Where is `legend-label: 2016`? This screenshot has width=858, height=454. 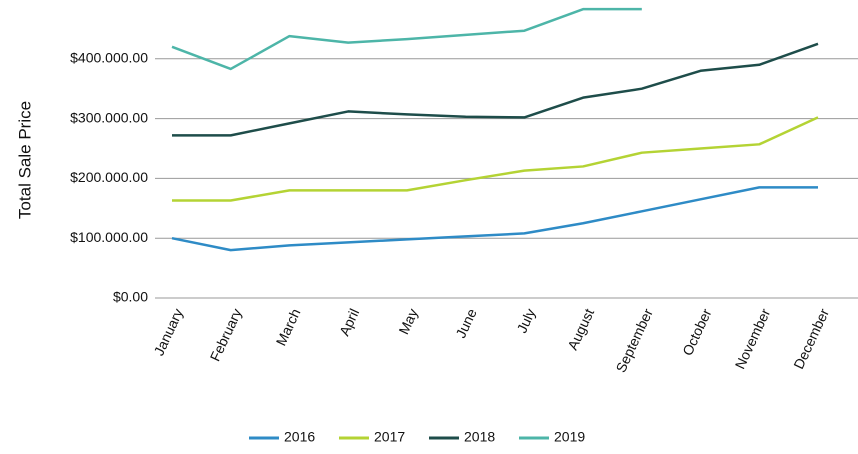
legend-label: 2016 is located at coordinates (299, 437).